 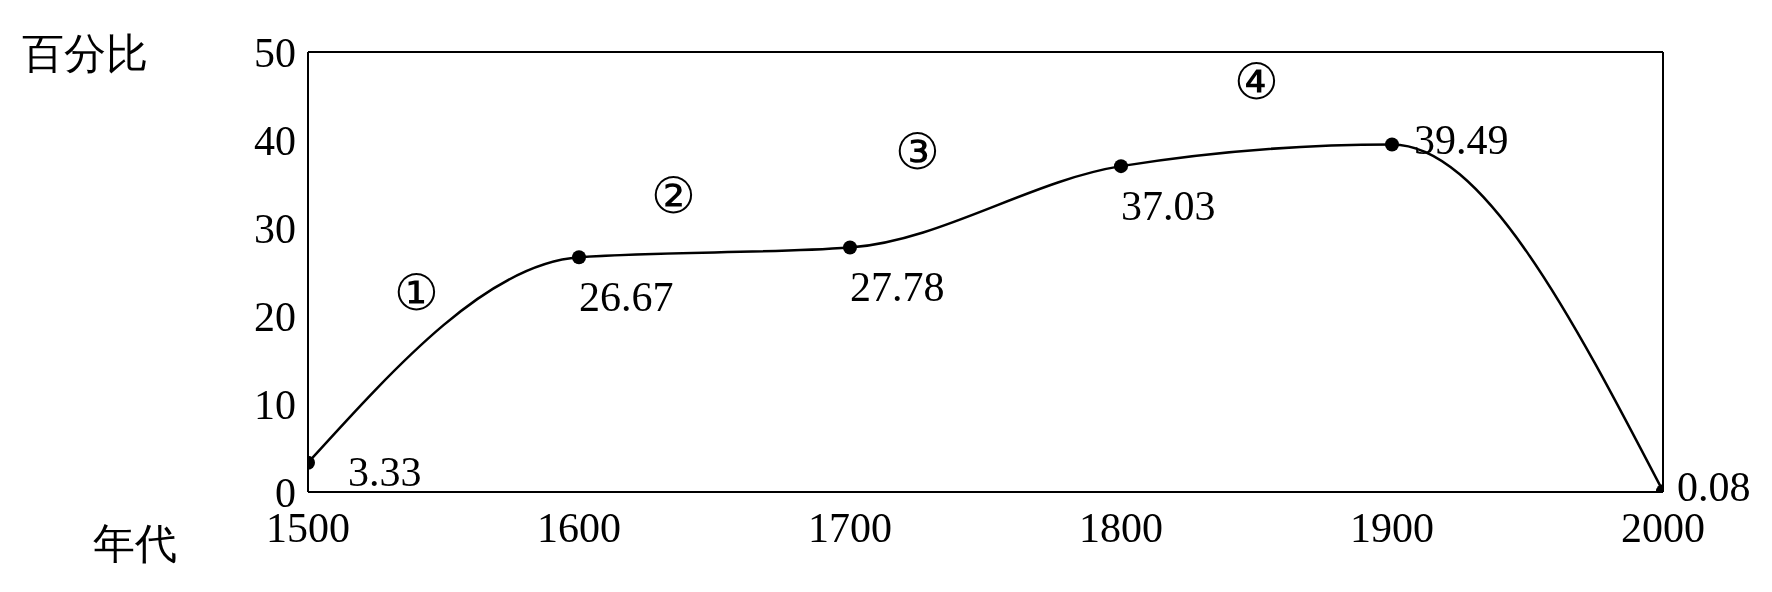 I want to click on annotation: ④, so click(x=1256, y=81).